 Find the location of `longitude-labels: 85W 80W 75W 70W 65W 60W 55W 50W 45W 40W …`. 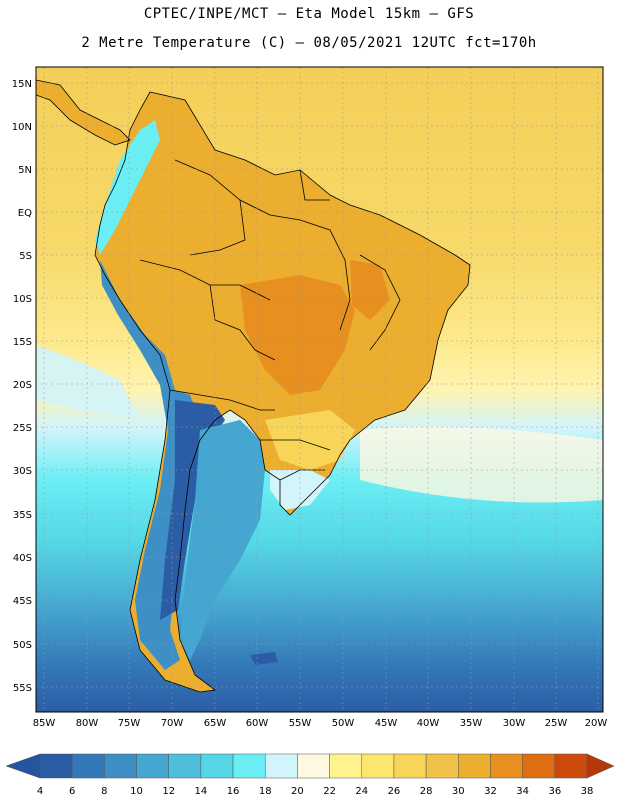

longitude-labels: 85W 80W 75W 70W 65W 60W 55W 50W 45W 40W … is located at coordinates (320, 723).